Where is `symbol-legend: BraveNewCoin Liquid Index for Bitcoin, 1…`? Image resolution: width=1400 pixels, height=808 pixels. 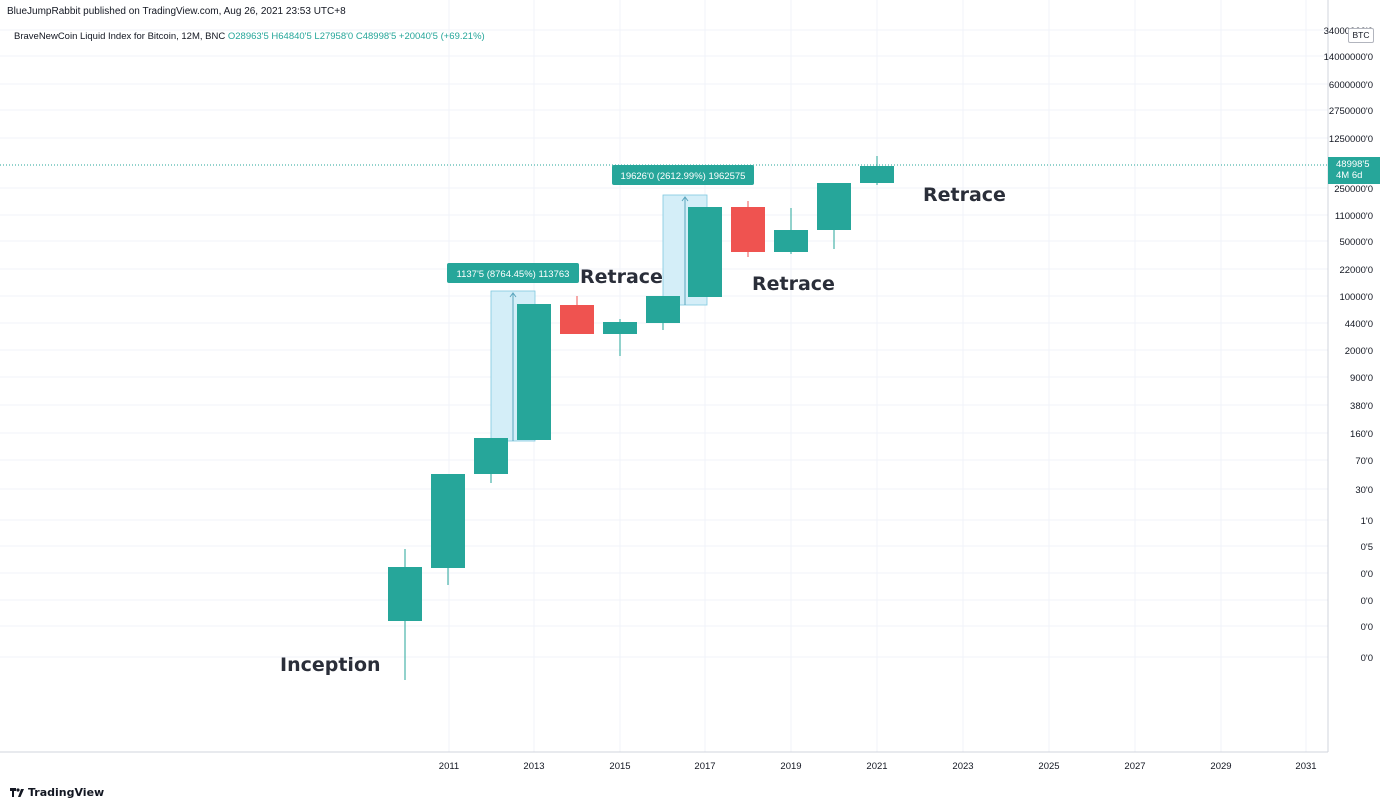 symbol-legend: BraveNewCoin Liquid Index for Bitcoin, 1… is located at coordinates (249, 36).